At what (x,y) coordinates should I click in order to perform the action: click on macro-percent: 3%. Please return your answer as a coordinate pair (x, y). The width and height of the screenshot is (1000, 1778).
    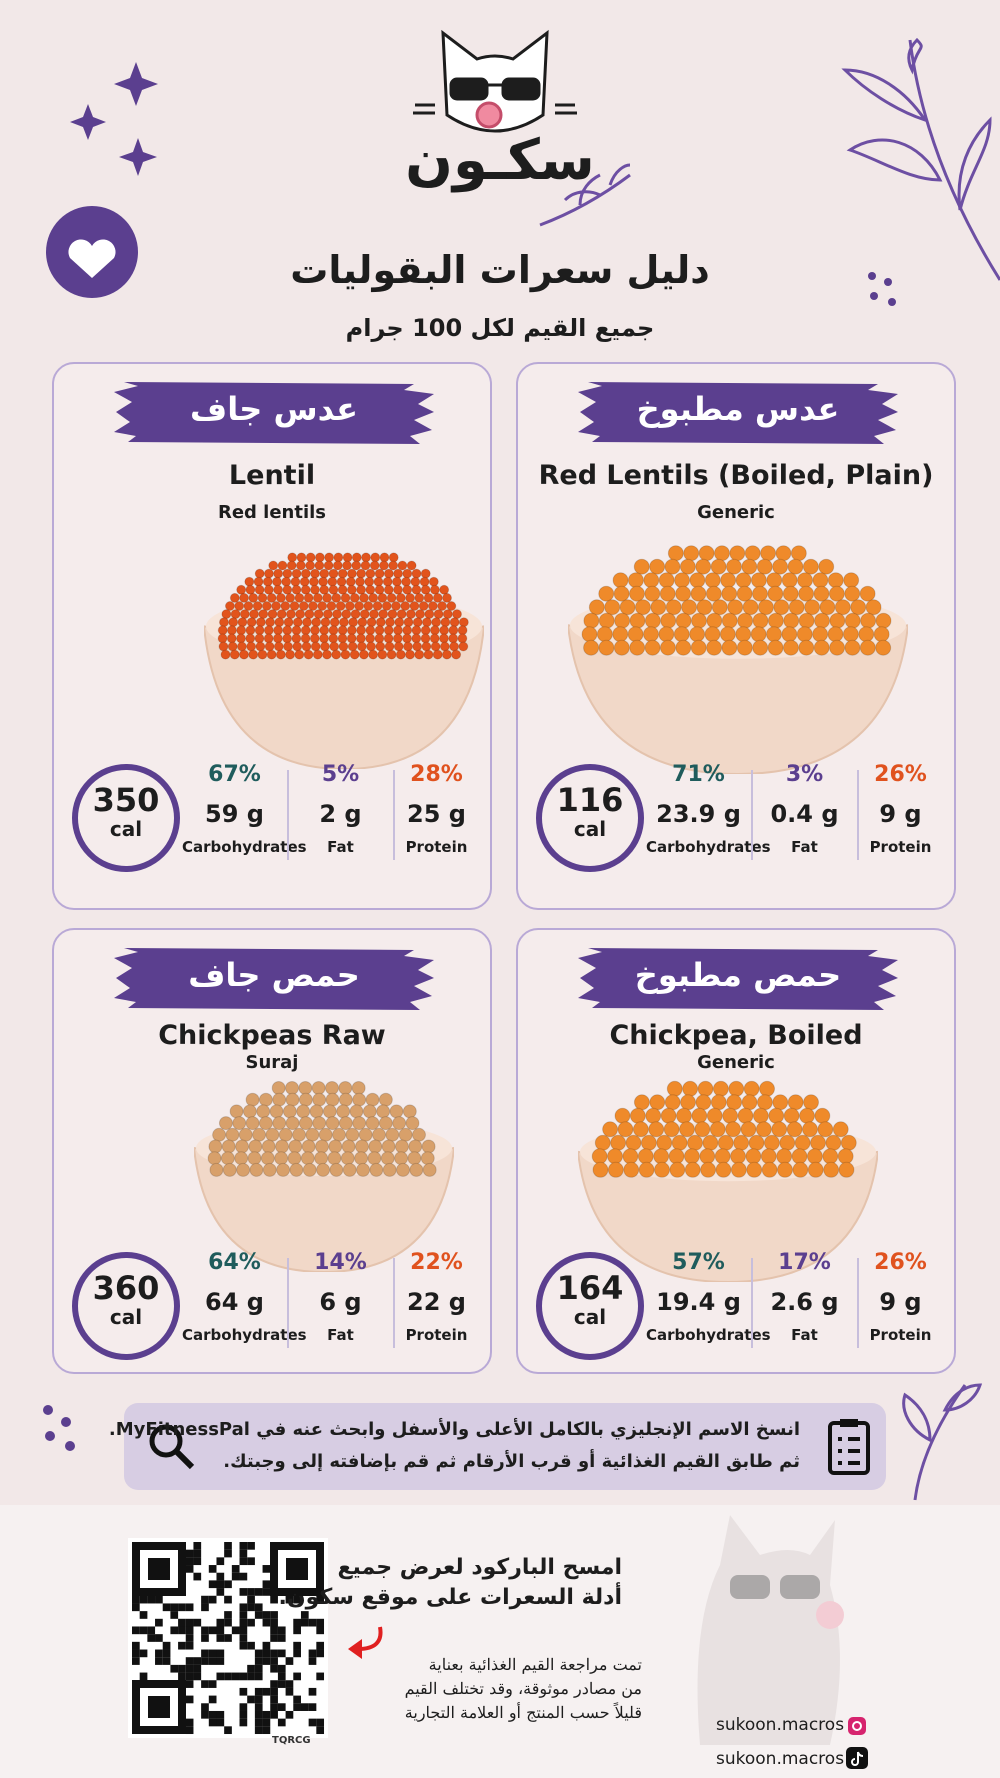
    Looking at the image, I should click on (804, 774).